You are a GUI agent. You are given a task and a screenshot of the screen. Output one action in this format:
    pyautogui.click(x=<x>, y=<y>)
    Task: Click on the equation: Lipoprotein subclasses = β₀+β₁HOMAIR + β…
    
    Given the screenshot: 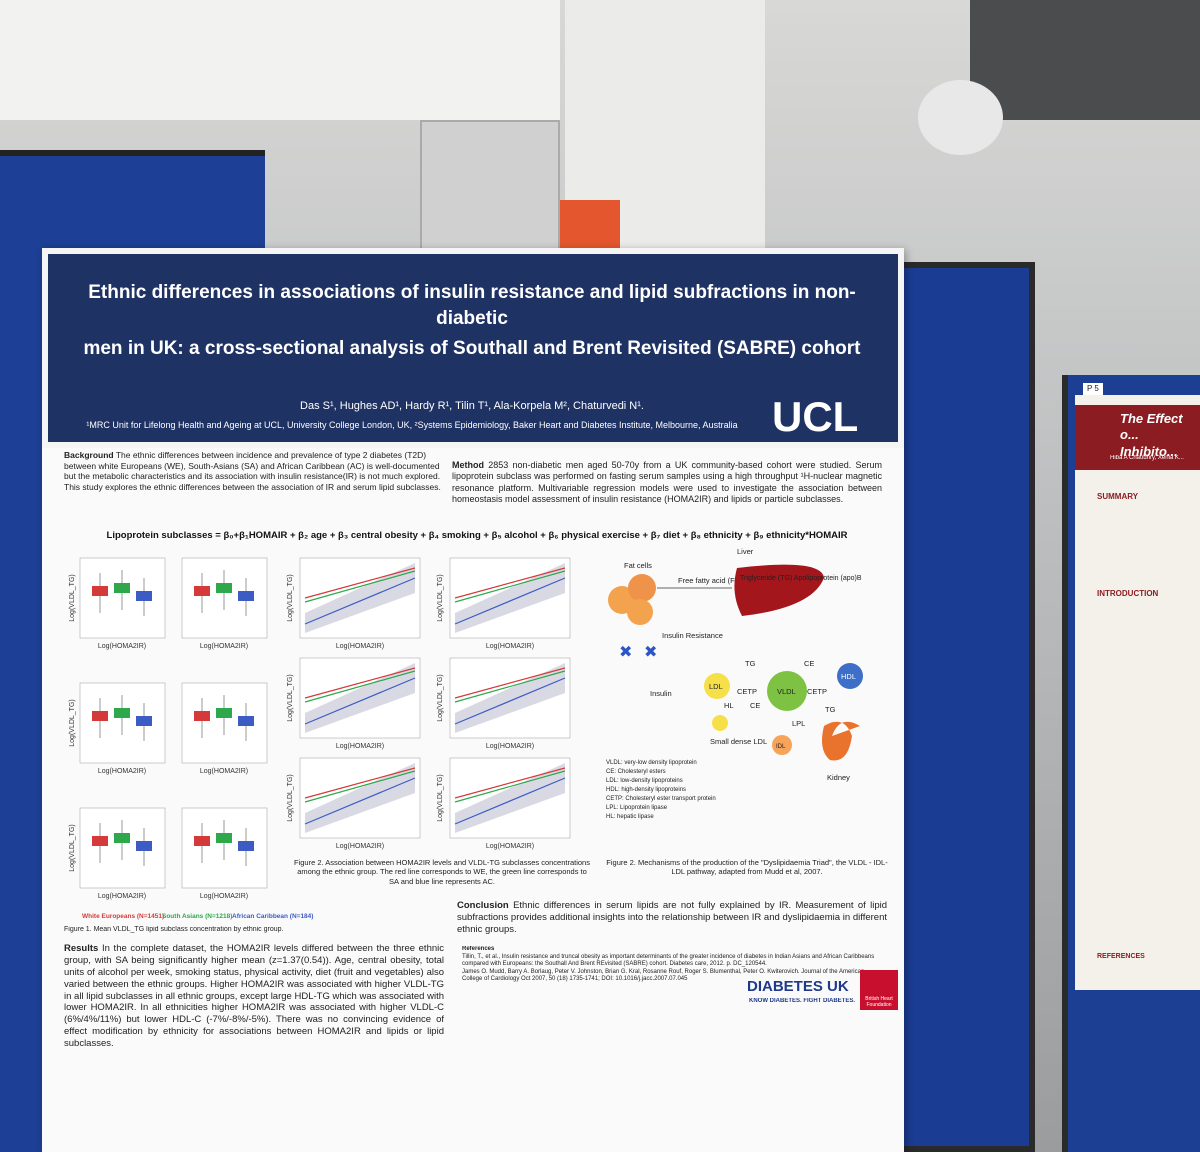 What is the action you would take?
    pyautogui.click(x=477, y=535)
    